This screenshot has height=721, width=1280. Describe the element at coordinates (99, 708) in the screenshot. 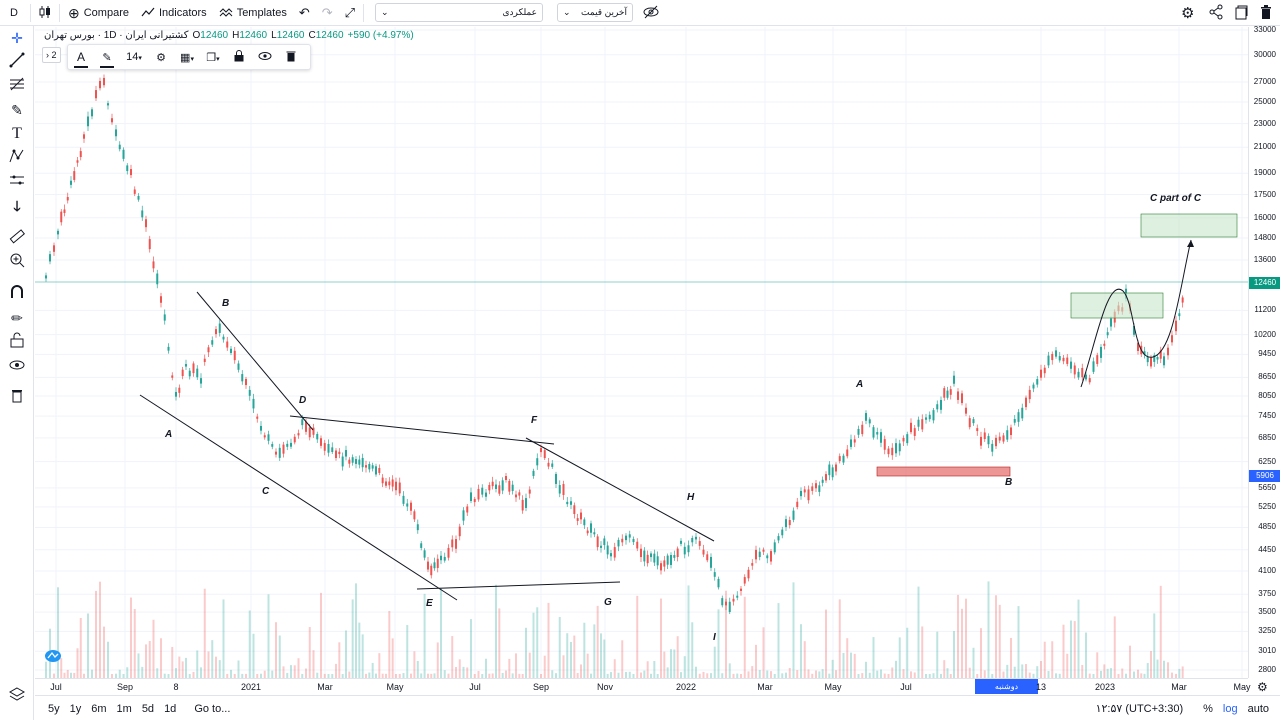

I see `range-6m-button: 6m` at that location.